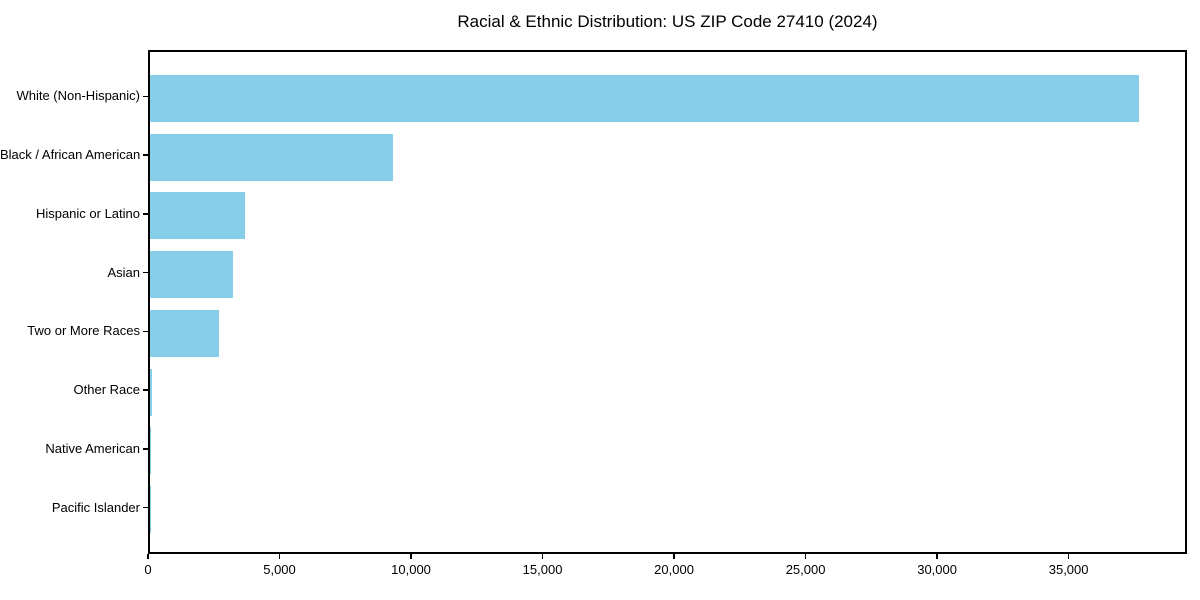  What do you see at coordinates (937, 569) in the screenshot?
I see `x-tick-label-6: 30,000` at bounding box center [937, 569].